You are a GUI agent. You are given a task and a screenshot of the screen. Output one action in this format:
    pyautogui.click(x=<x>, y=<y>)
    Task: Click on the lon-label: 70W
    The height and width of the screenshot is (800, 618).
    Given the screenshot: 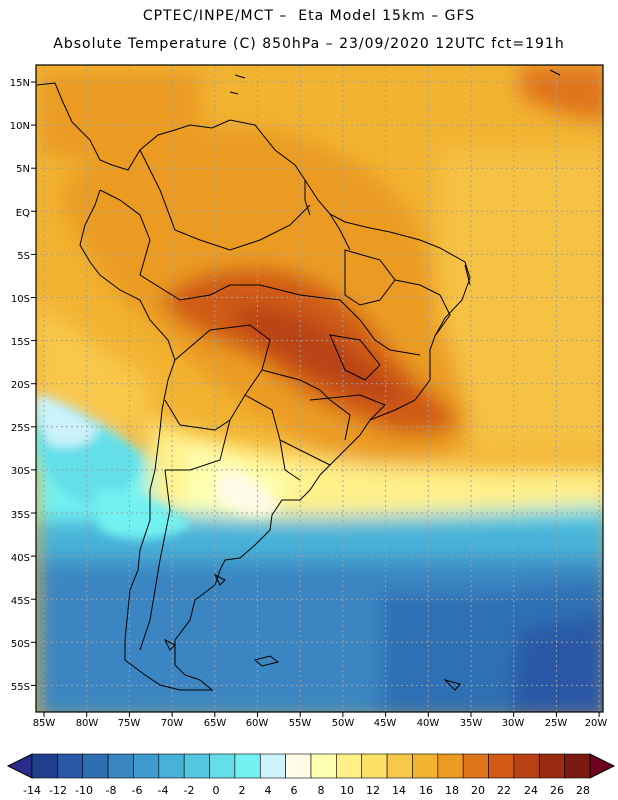 What is the action you would take?
    pyautogui.click(x=172, y=723)
    